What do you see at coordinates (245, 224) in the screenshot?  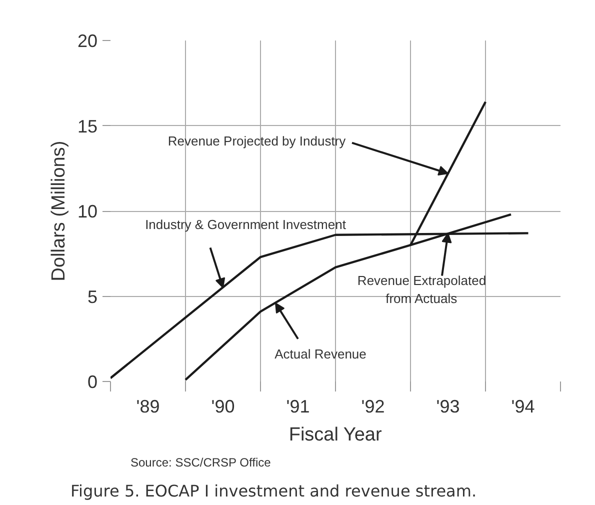 I see `annotation: Industry & Government Investment` at bounding box center [245, 224].